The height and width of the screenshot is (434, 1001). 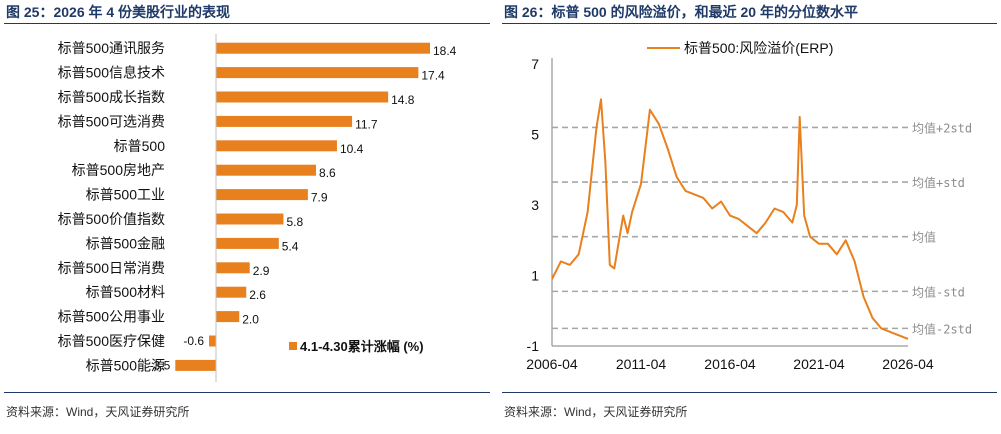 I want to click on x-tick-label: 2006-04, so click(x=552, y=364).